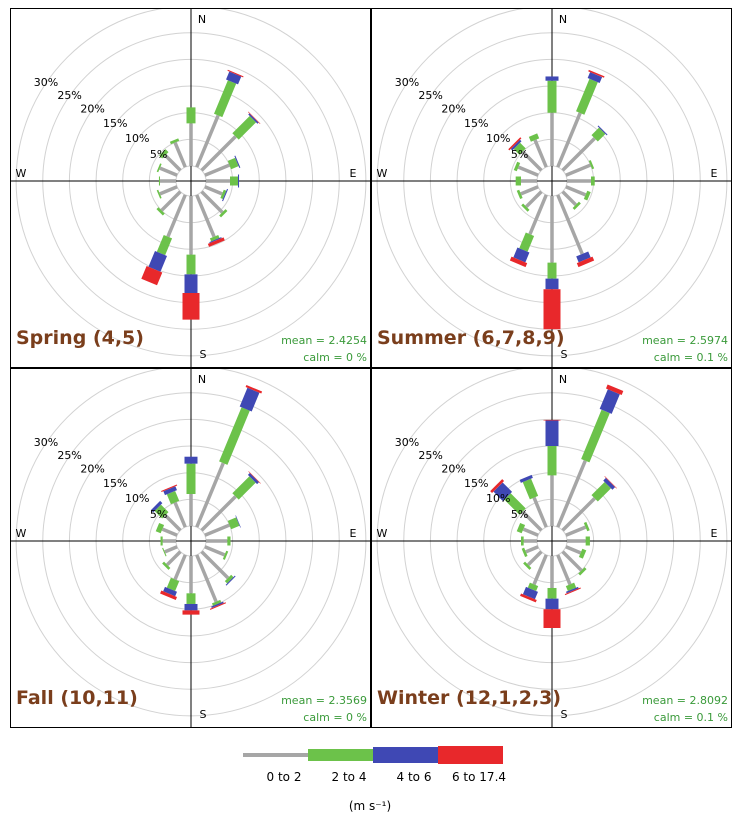 The height and width of the screenshot is (827, 742). Describe the element at coordinates (479, 777) in the screenshot. I see `legend-label-4: 6 to 17.4` at that location.